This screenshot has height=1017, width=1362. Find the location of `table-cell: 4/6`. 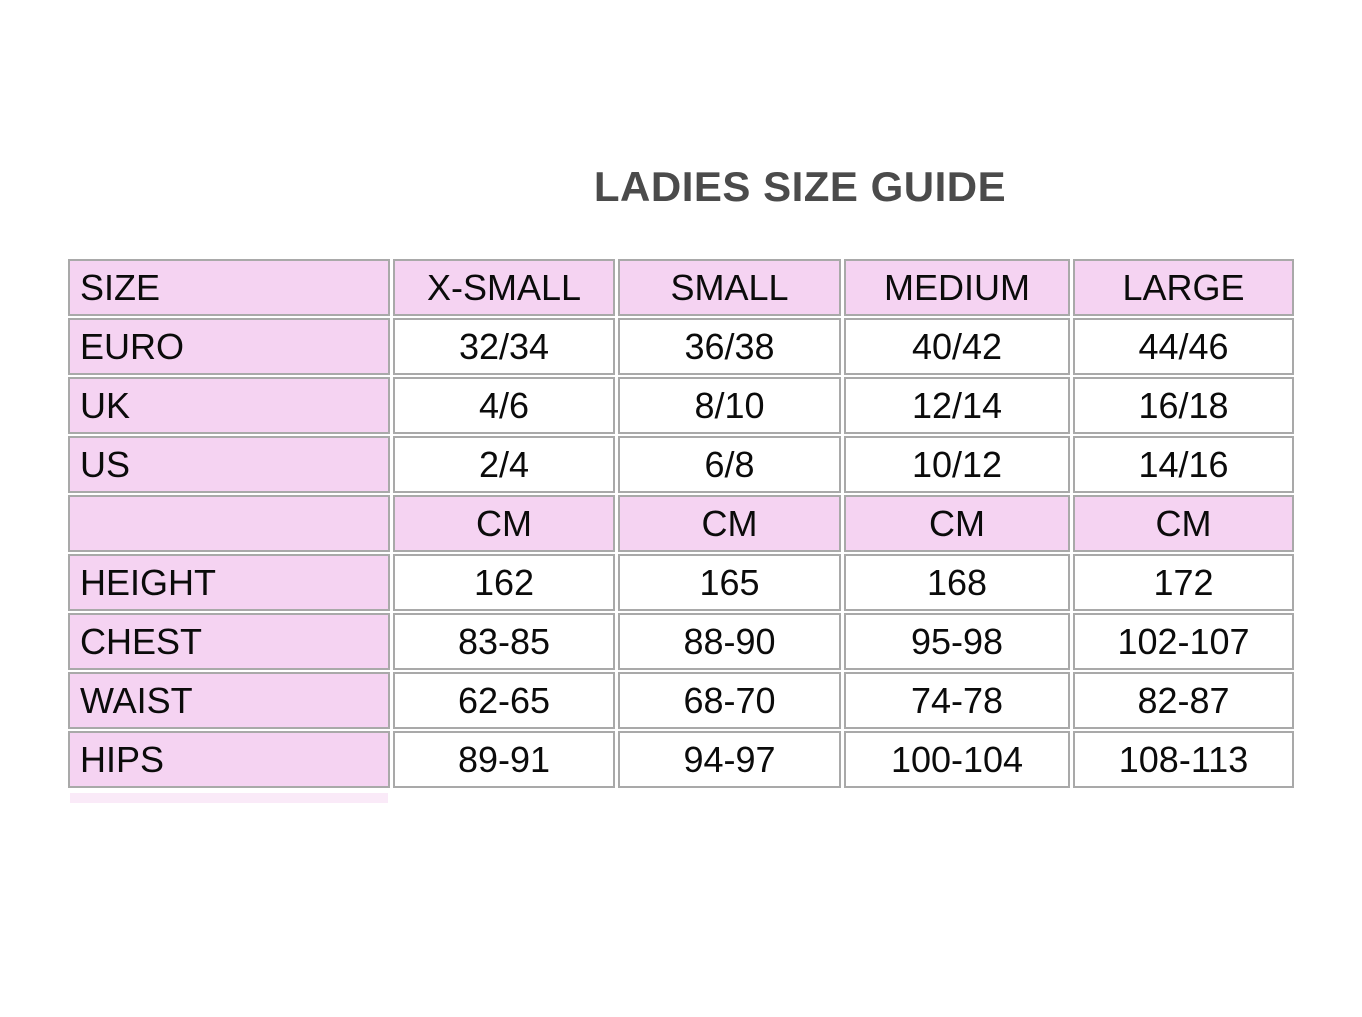

table-cell: 4/6 is located at coordinates (504, 405).